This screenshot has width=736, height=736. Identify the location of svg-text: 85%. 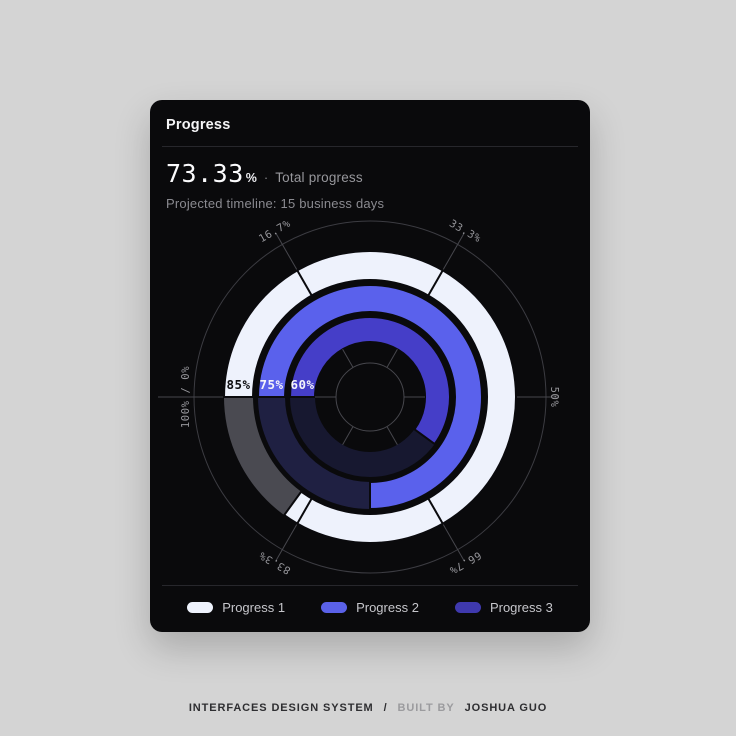
(238, 384).